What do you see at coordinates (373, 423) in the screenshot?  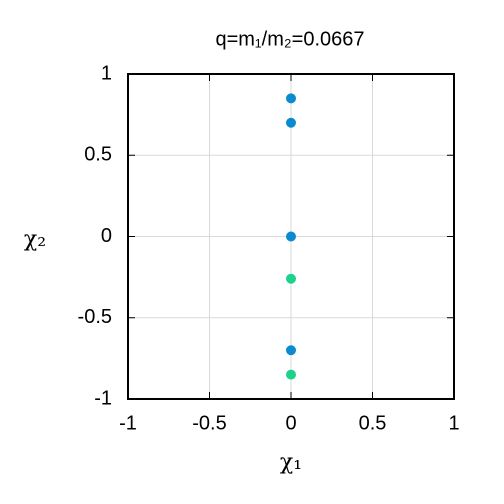 I see `x-tick-label: 0.5` at bounding box center [373, 423].